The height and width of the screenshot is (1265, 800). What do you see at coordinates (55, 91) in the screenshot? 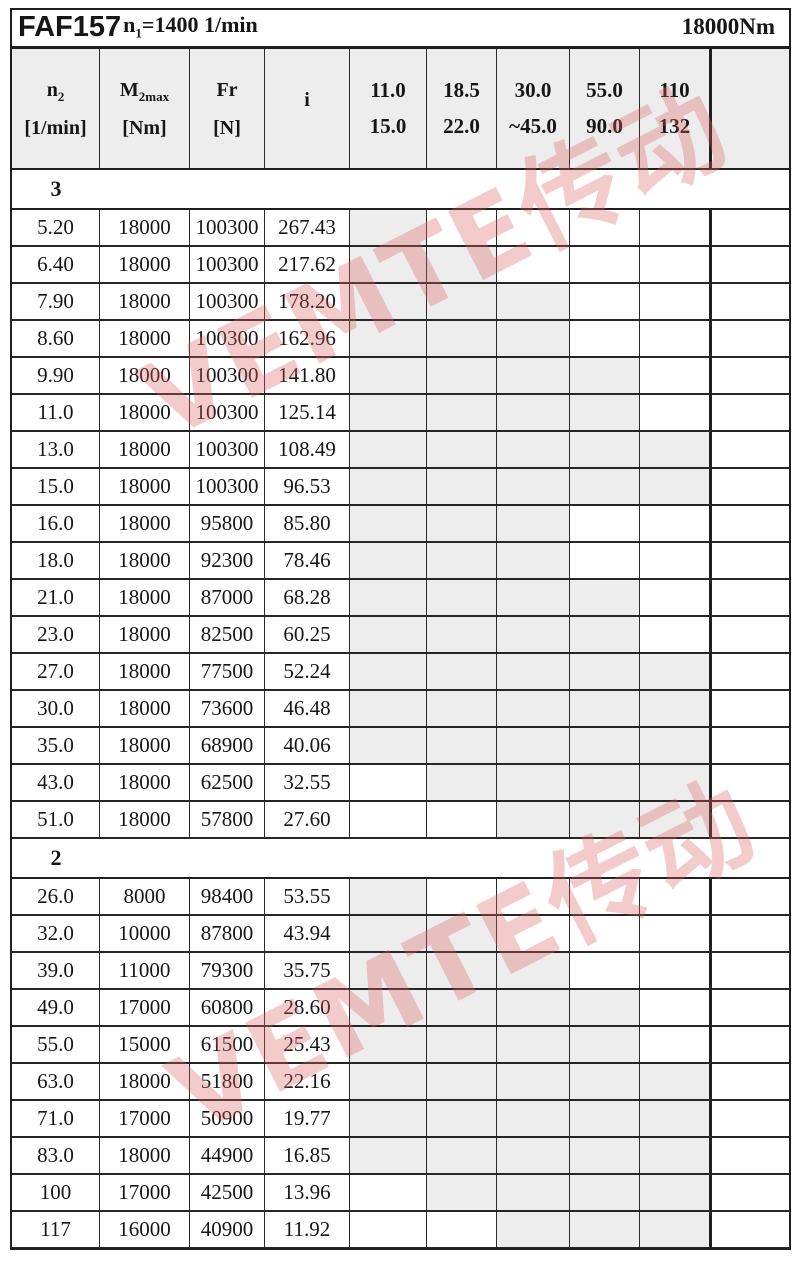
I see `header-n2-symbol: n2` at bounding box center [55, 91].